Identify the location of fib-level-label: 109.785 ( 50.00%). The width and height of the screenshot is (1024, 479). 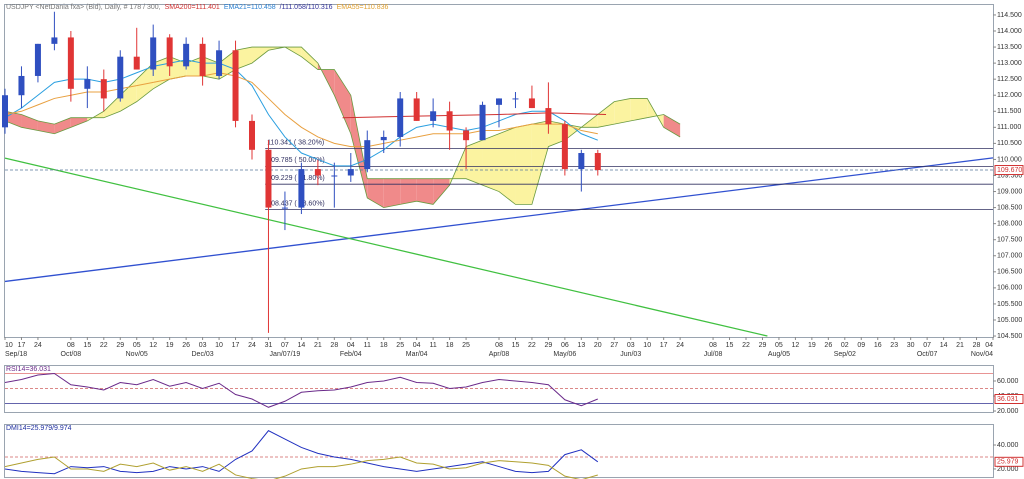
(296, 160).